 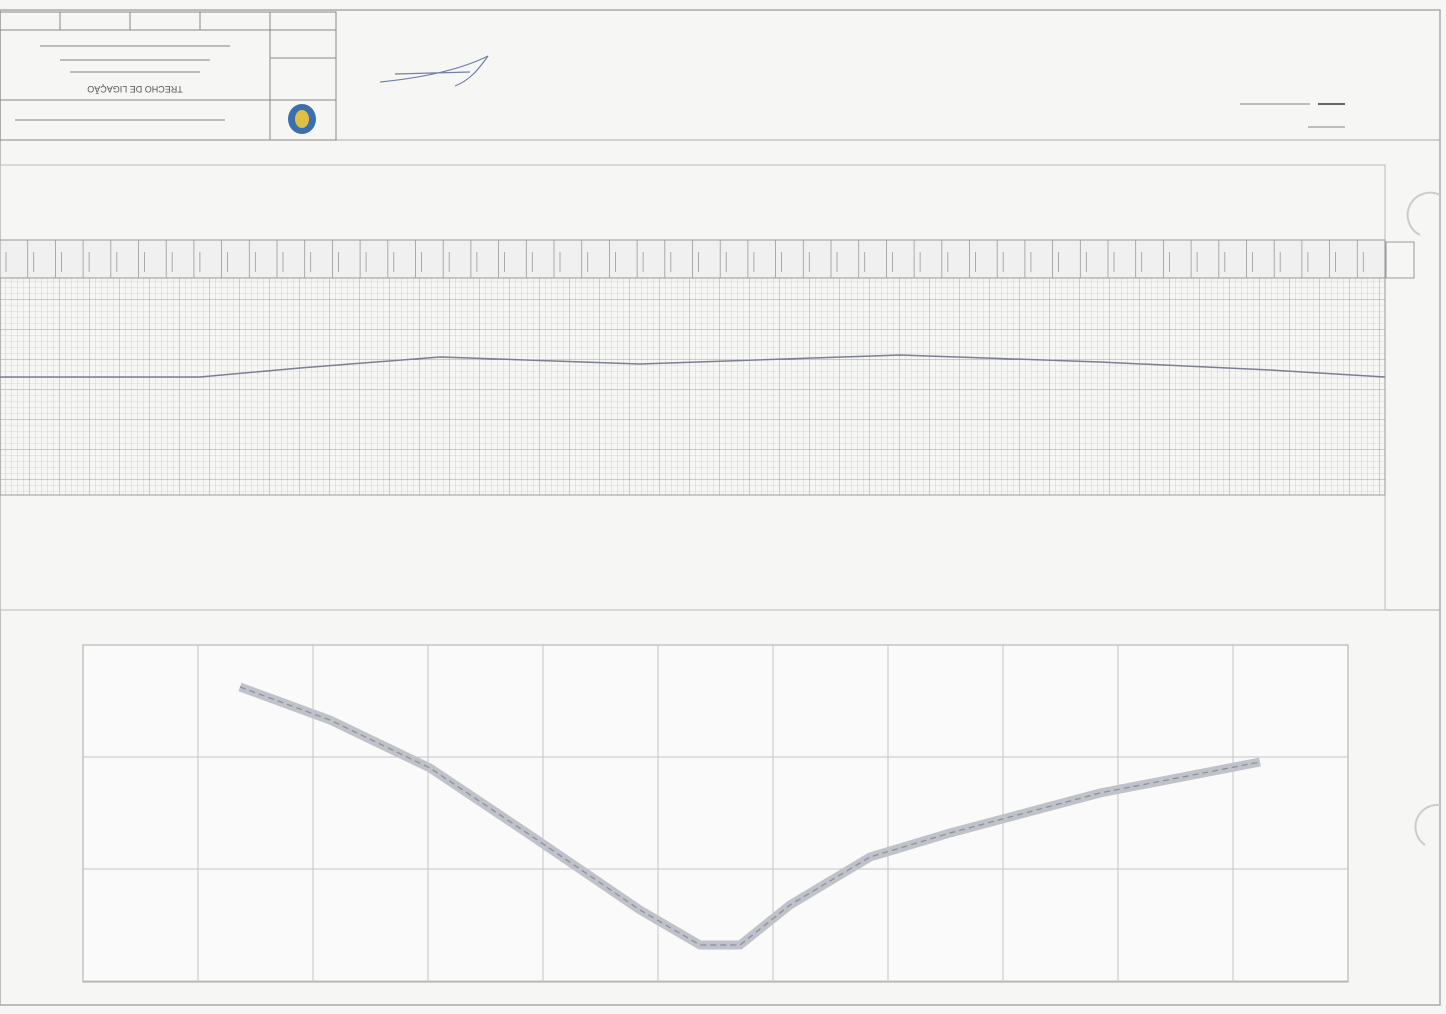 I want to click on signature, so click(x=434, y=71).